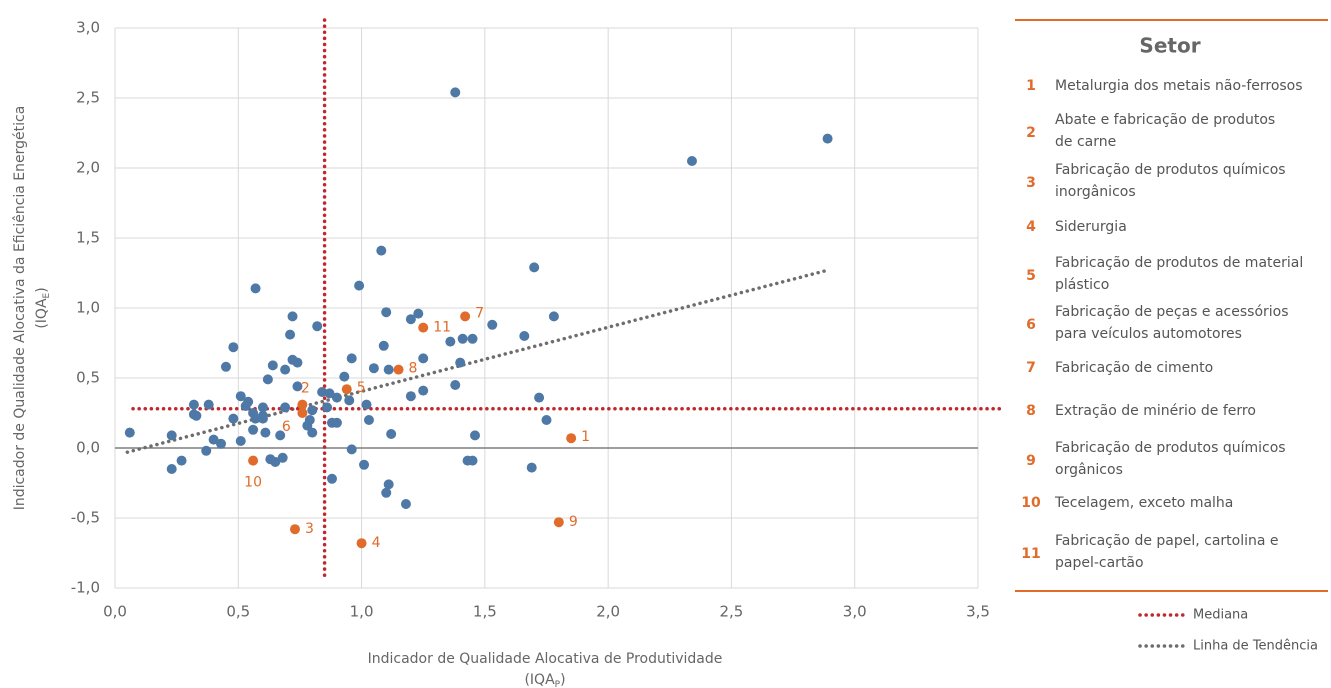 Image resolution: width=1331 pixels, height=688 pixels. I want to click on point-label: 9, so click(573, 522).